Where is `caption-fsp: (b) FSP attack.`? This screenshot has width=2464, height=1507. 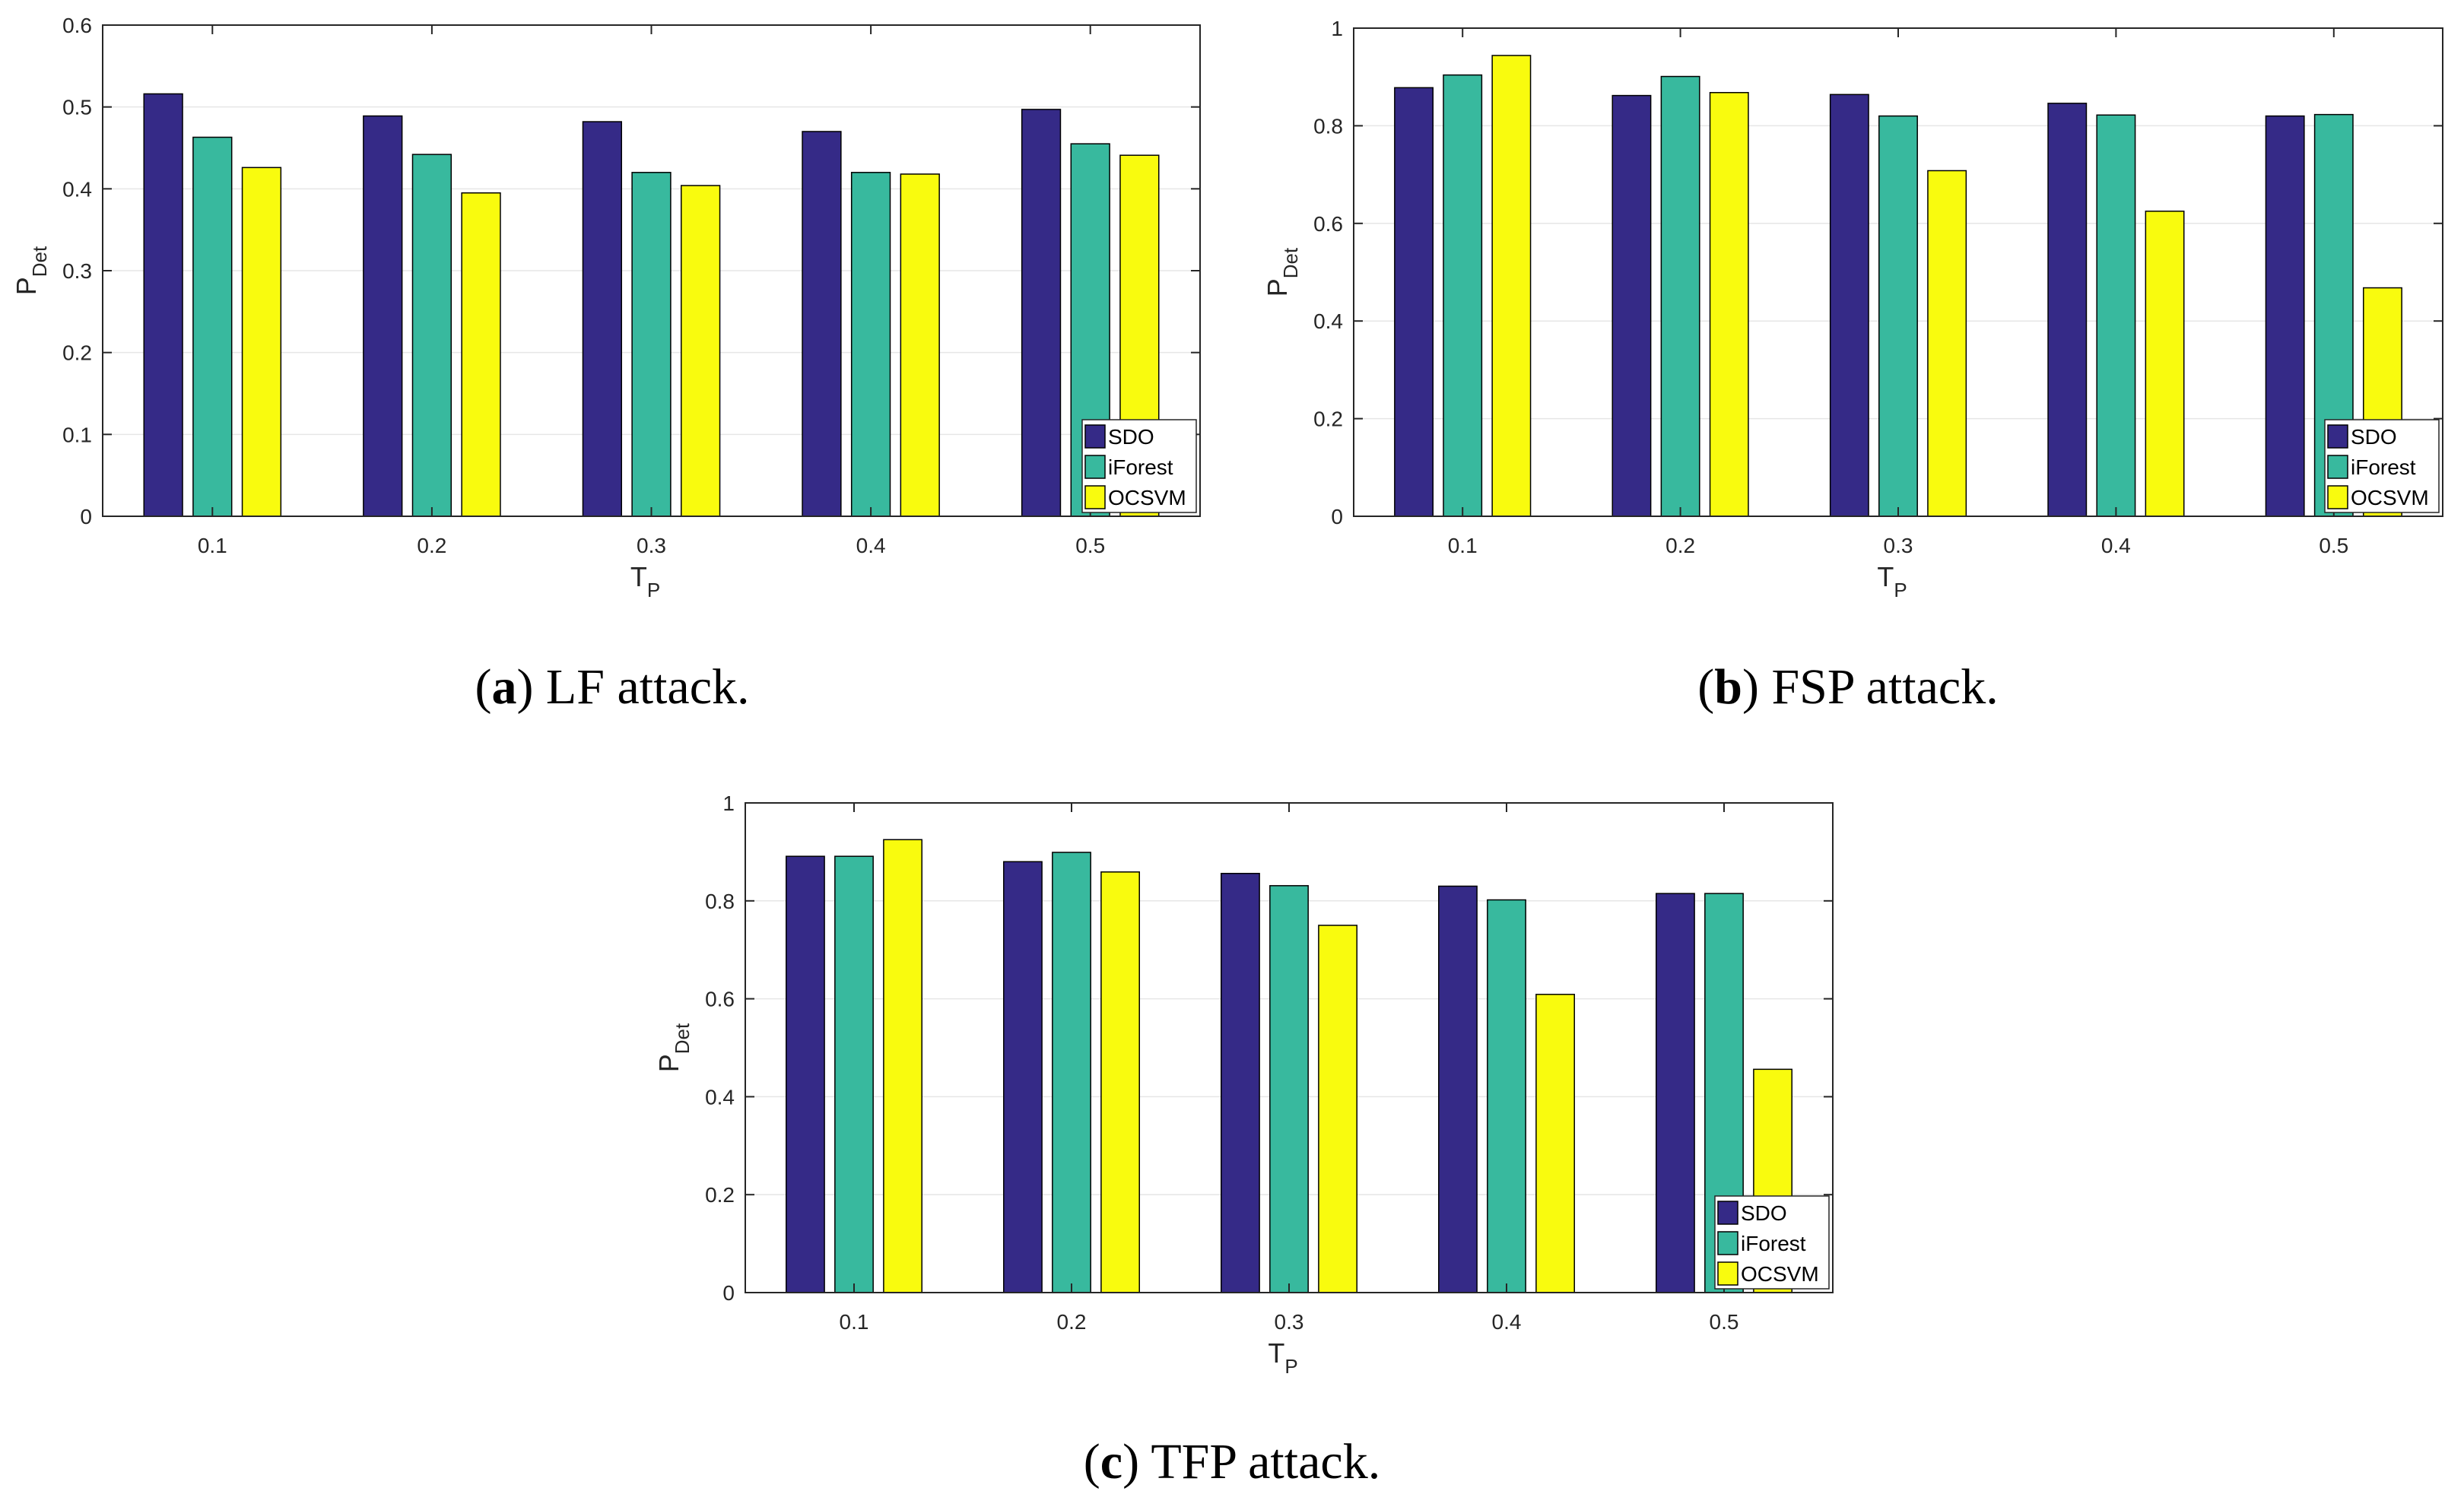
caption-fsp: (b) FSP attack. is located at coordinates (1847, 687).